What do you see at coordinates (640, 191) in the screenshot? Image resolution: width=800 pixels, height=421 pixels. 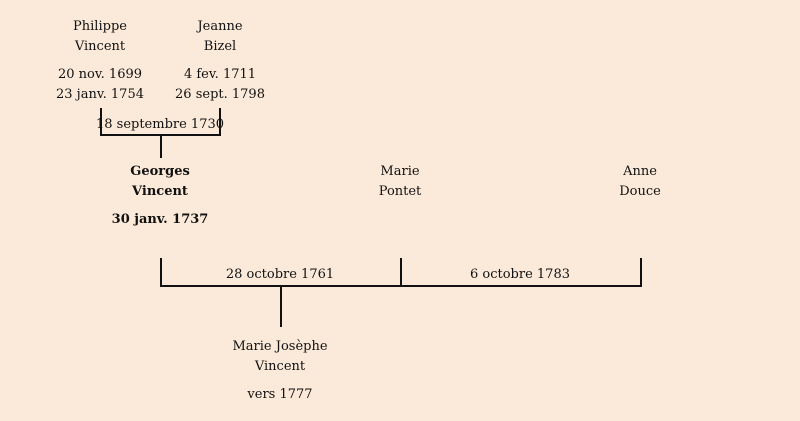 I see `anne-last-name: Douce` at bounding box center [640, 191].